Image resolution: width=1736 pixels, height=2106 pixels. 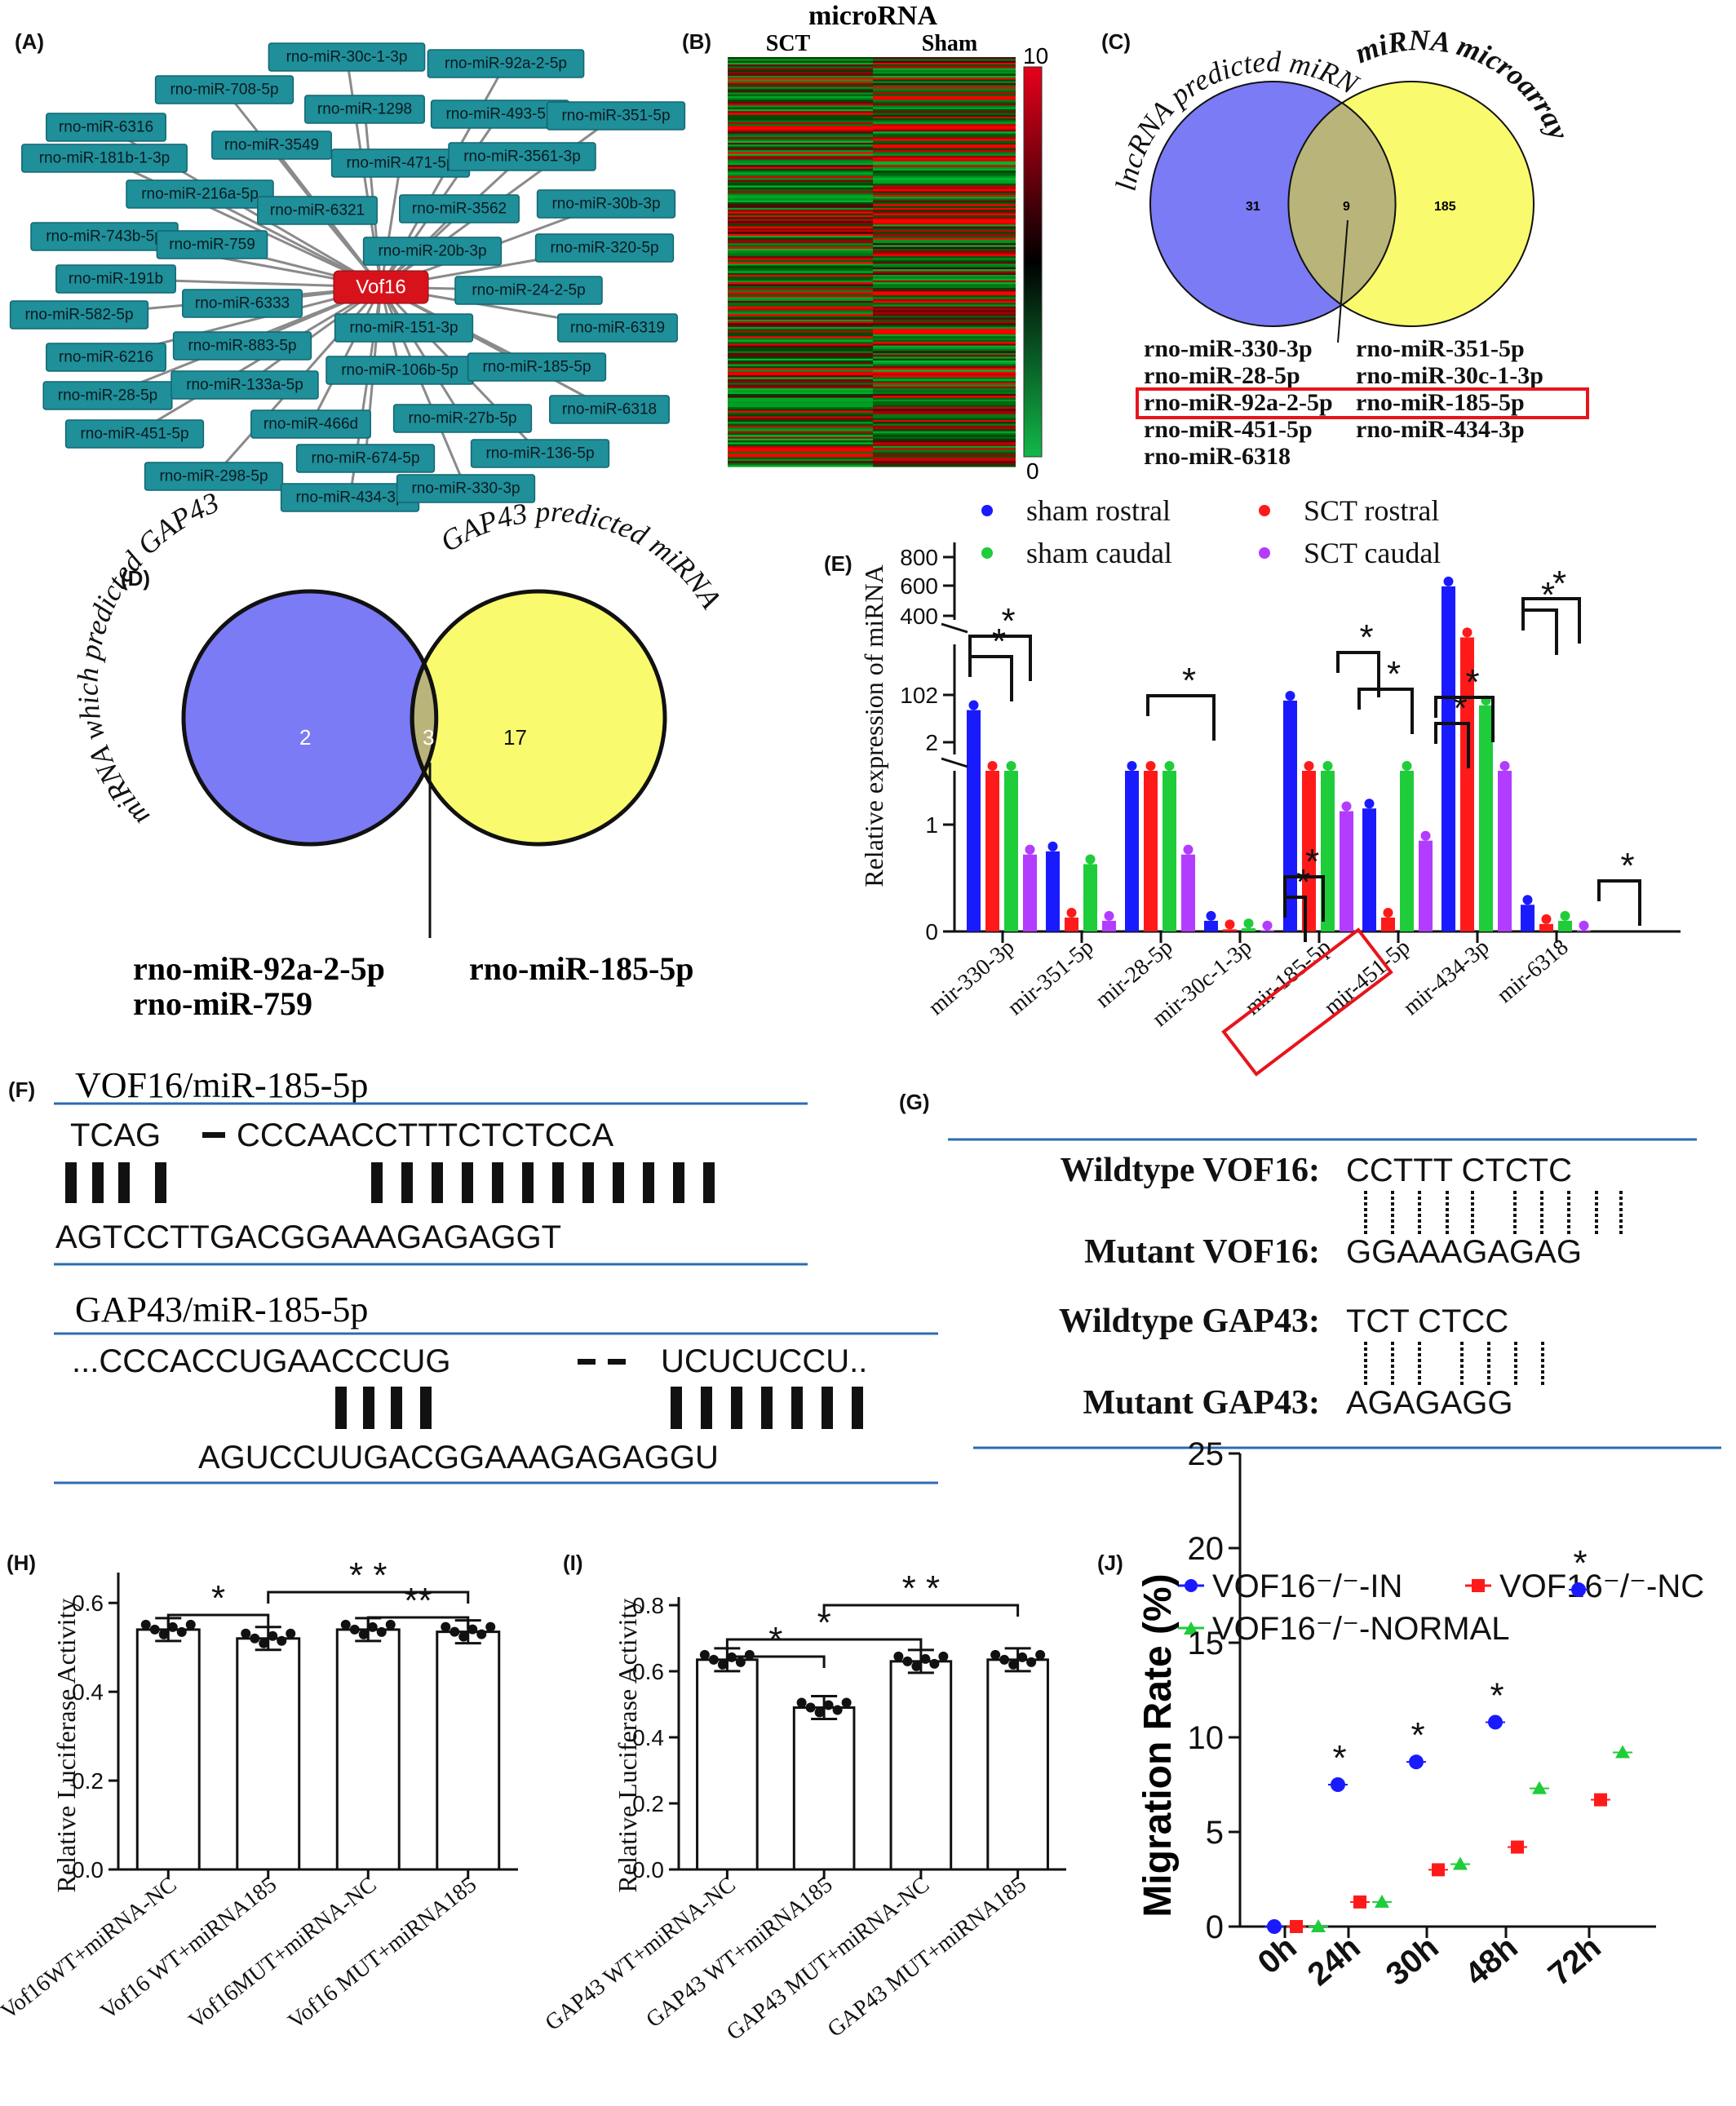 What do you see at coordinates (1546, 927) in the screenshot?
I see `bar` at bounding box center [1546, 927].